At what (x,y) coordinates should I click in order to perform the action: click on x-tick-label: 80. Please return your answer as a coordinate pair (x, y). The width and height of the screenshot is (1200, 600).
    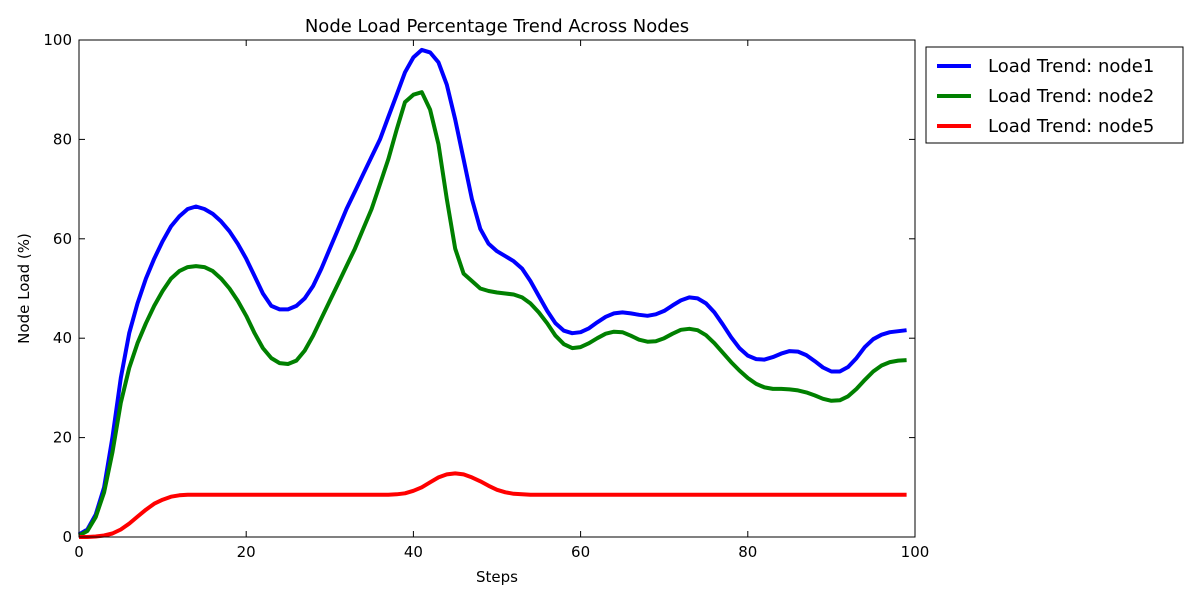
    Looking at the image, I should click on (747, 552).